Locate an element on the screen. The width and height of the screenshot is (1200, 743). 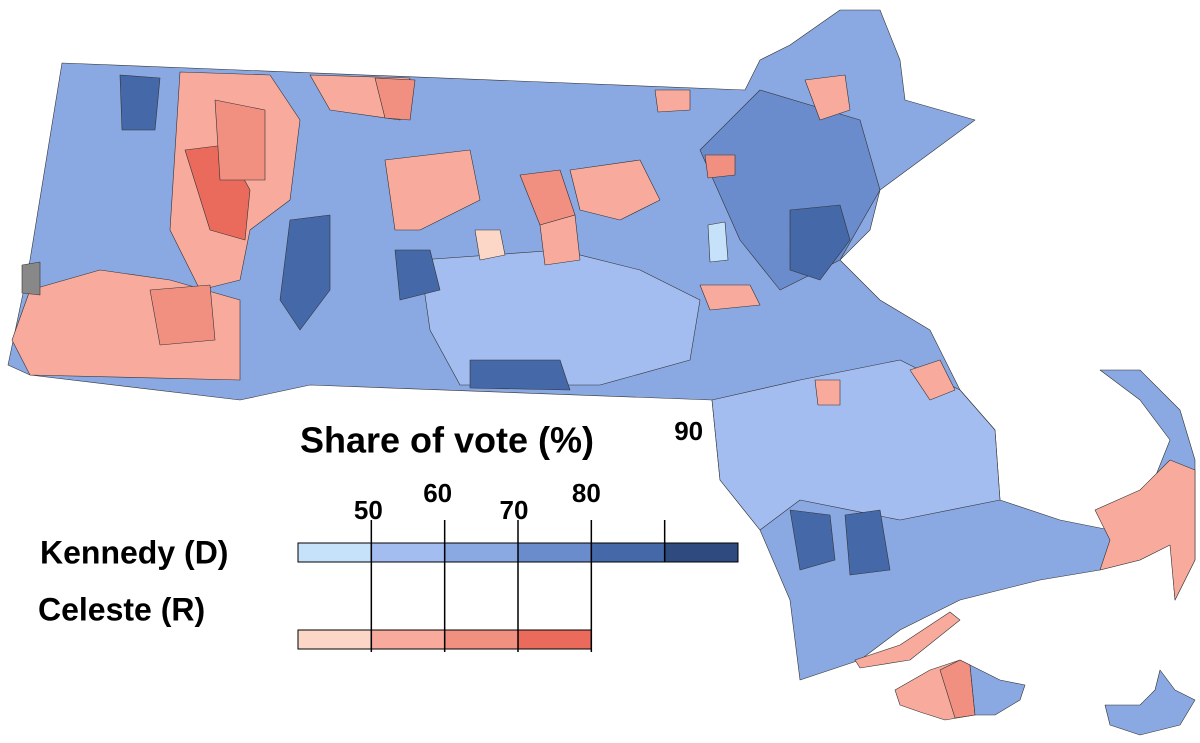
legend-tick-label: 50 is located at coordinates (368, 510).